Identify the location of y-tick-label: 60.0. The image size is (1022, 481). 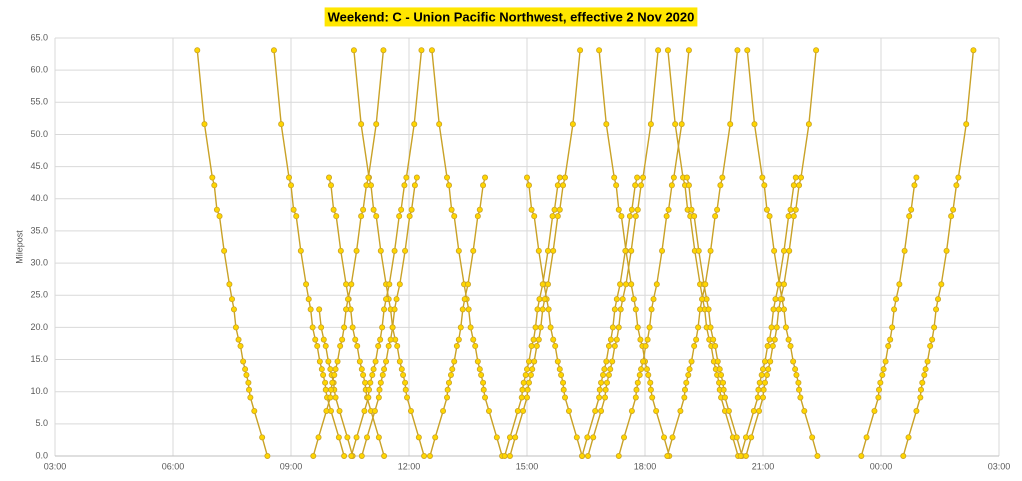
(39, 70).